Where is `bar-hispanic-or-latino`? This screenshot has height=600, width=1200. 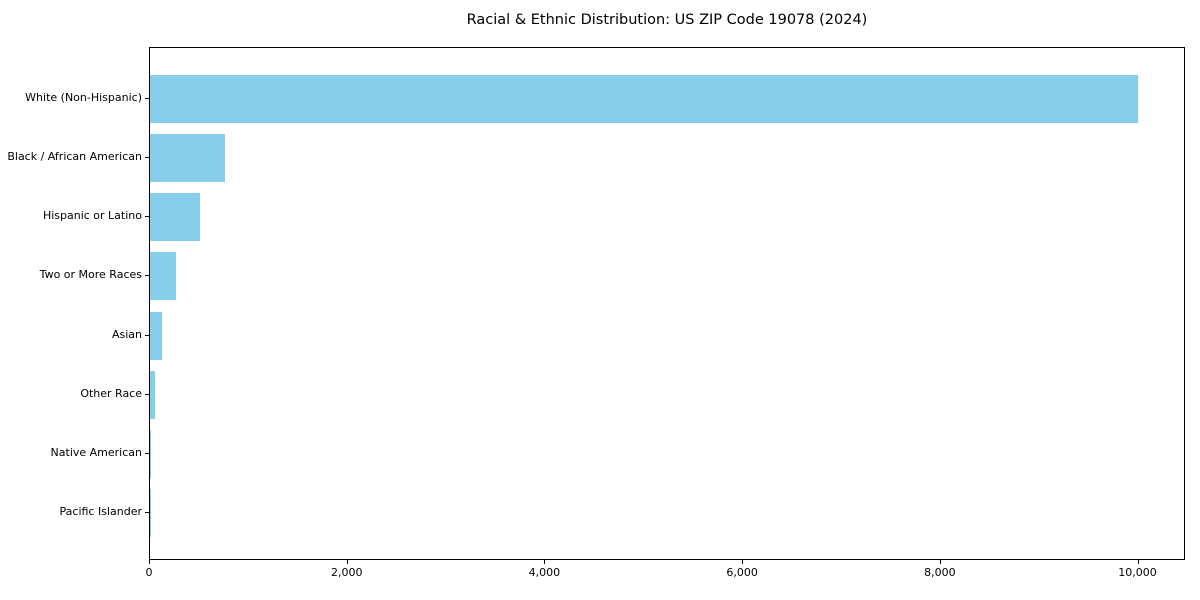
bar-hispanic-or-latino is located at coordinates (175, 217).